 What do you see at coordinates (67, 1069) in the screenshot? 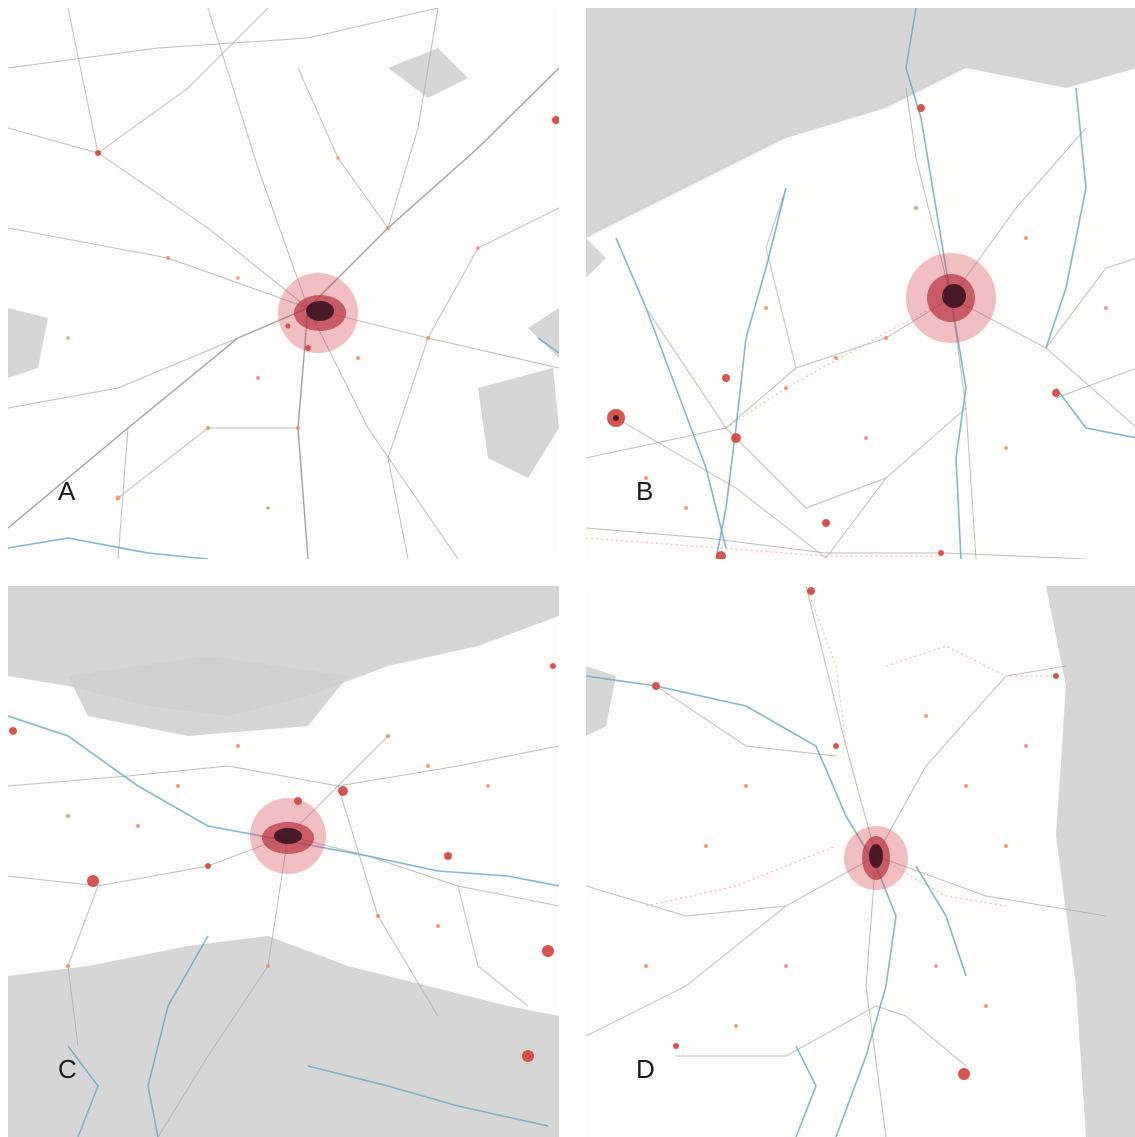
I see `panel-label-c: C` at bounding box center [67, 1069].